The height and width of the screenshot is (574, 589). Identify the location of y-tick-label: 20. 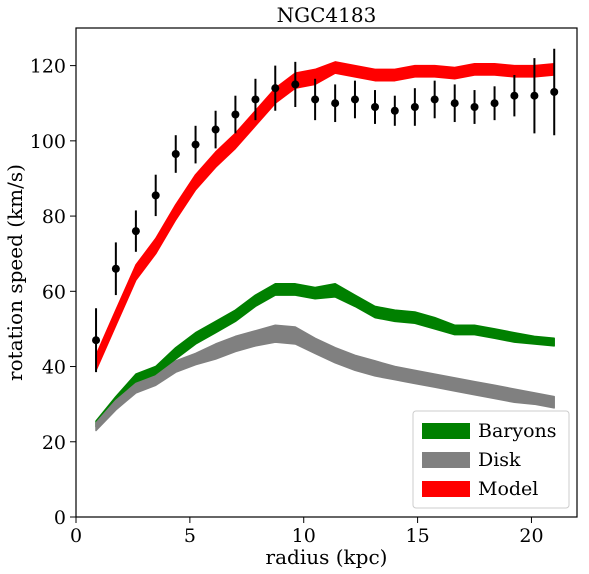
(54, 443).